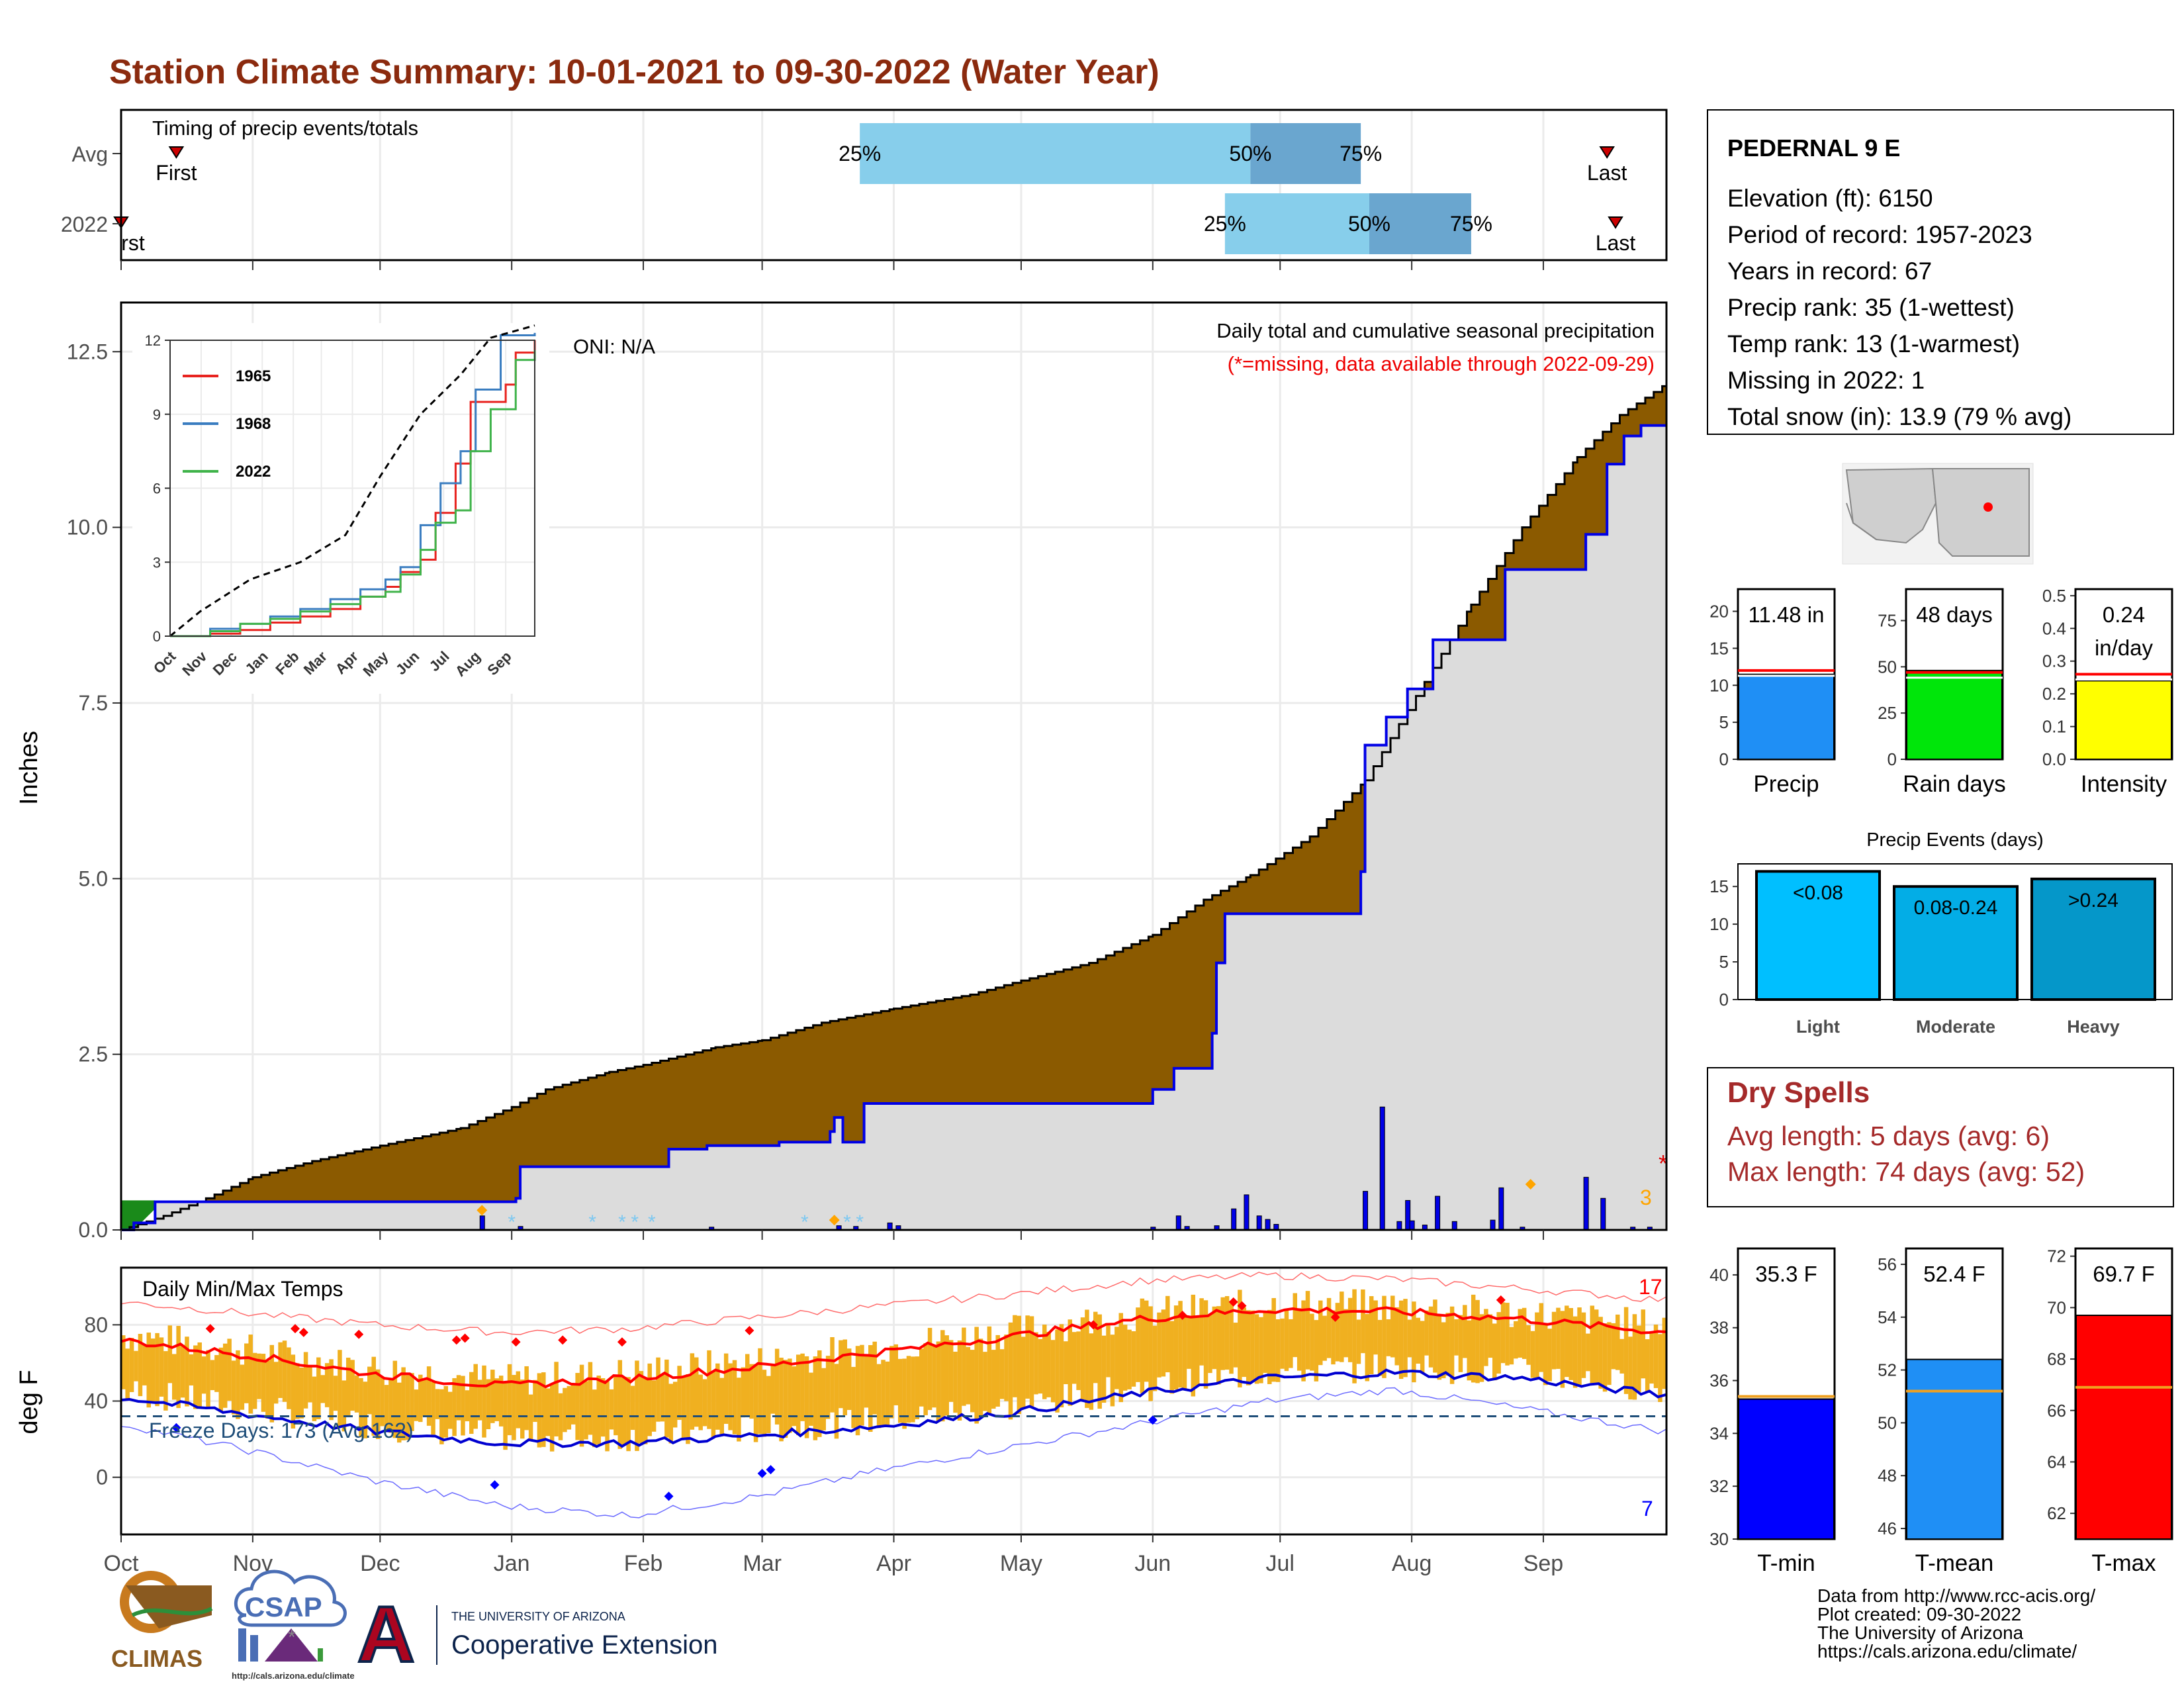 The height and width of the screenshot is (1688, 2184). I want to click on timing-row-label: 2022, so click(84, 224).